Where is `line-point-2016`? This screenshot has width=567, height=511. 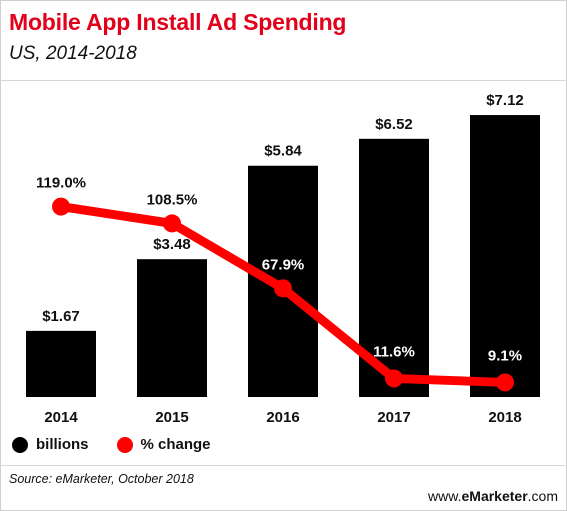
line-point-2016 is located at coordinates (283, 288).